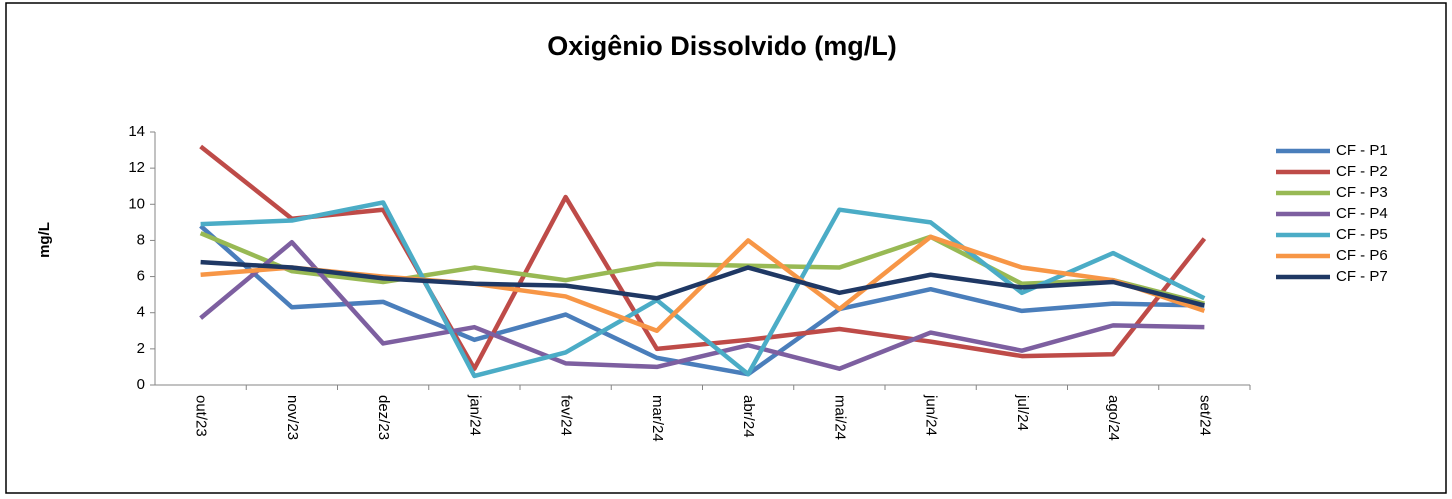 The width and height of the screenshot is (1452, 499). Describe the element at coordinates (201, 416) in the screenshot. I see `x-tick-label: out/23` at that location.